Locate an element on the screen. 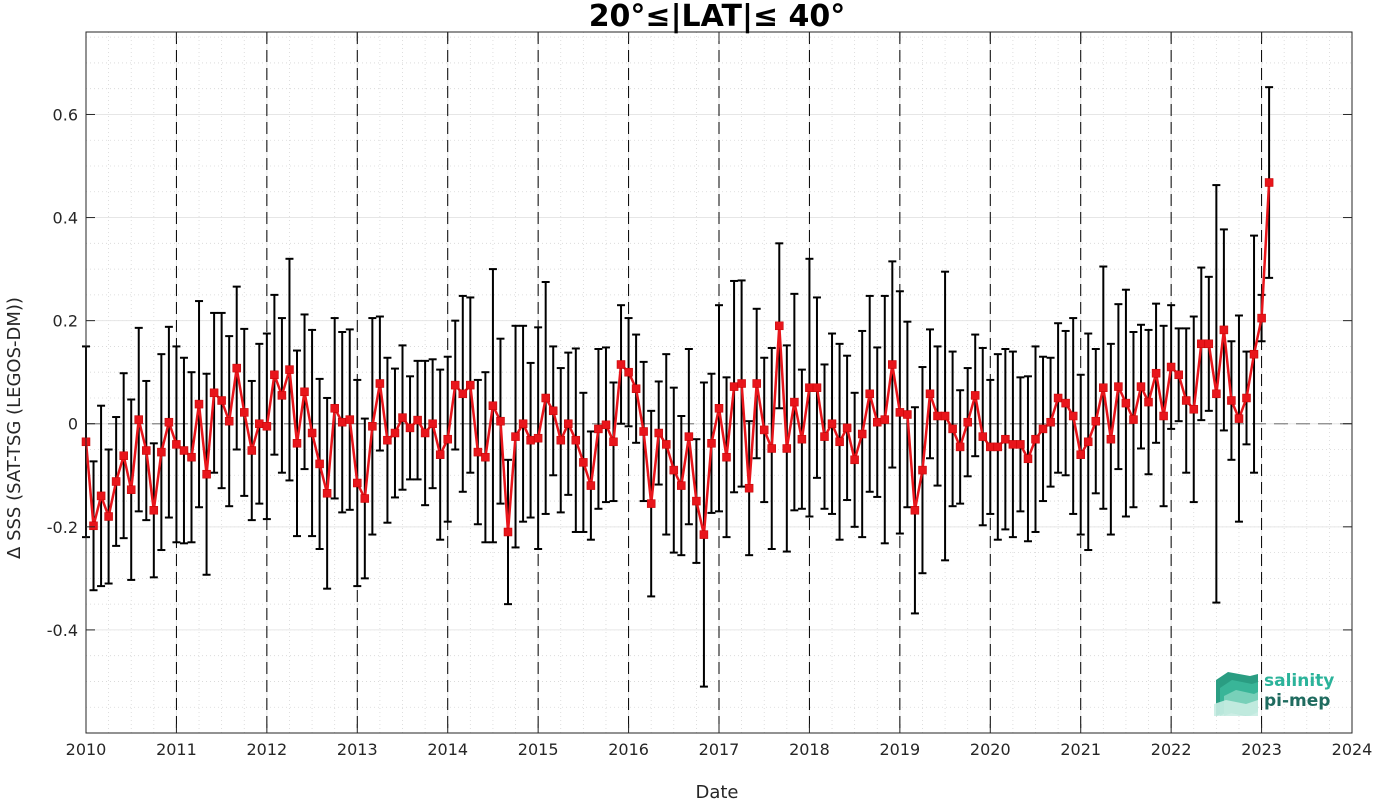 Image resolution: width=1375 pixels, height=801 pixels. x-tick-label: 2018 is located at coordinates (809, 749).